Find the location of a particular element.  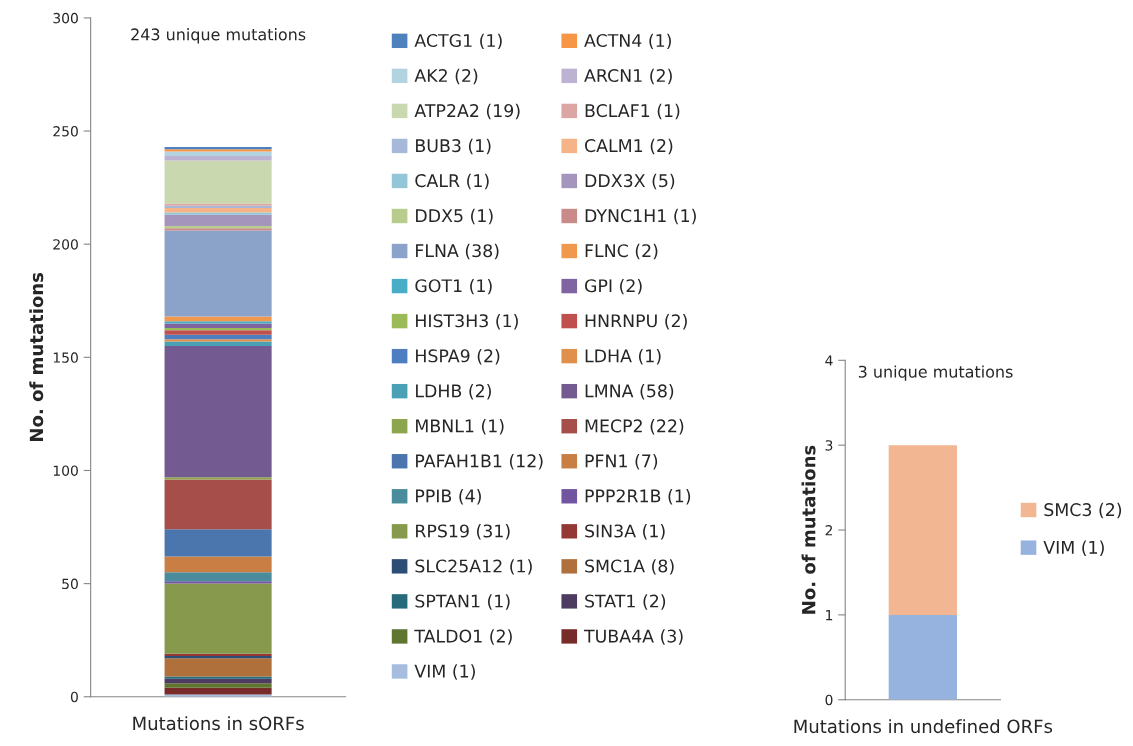

legend-label: PFN1 (7) is located at coordinates (621, 462).